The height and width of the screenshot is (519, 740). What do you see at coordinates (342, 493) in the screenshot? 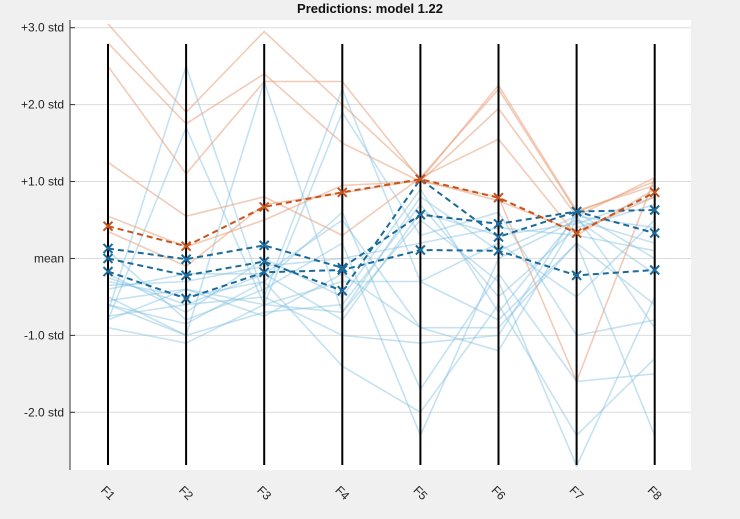
I see `x-tick-label: F4` at bounding box center [342, 493].